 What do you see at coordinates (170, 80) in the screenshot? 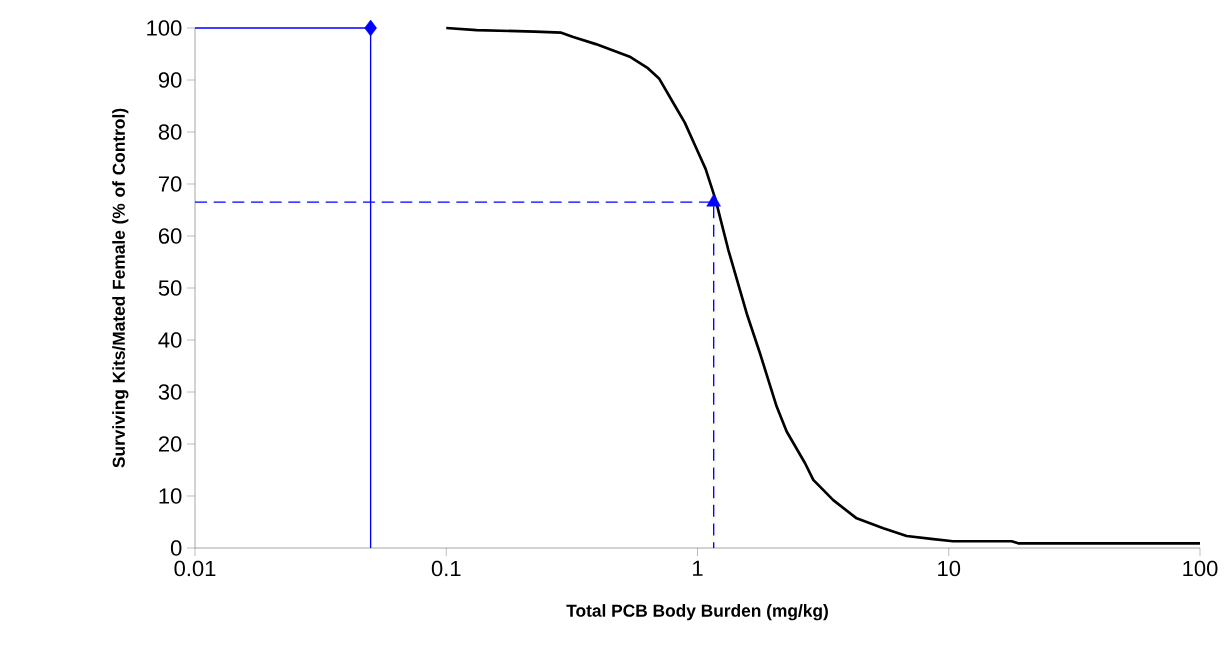
I see `y-tick-label: 90` at bounding box center [170, 80].